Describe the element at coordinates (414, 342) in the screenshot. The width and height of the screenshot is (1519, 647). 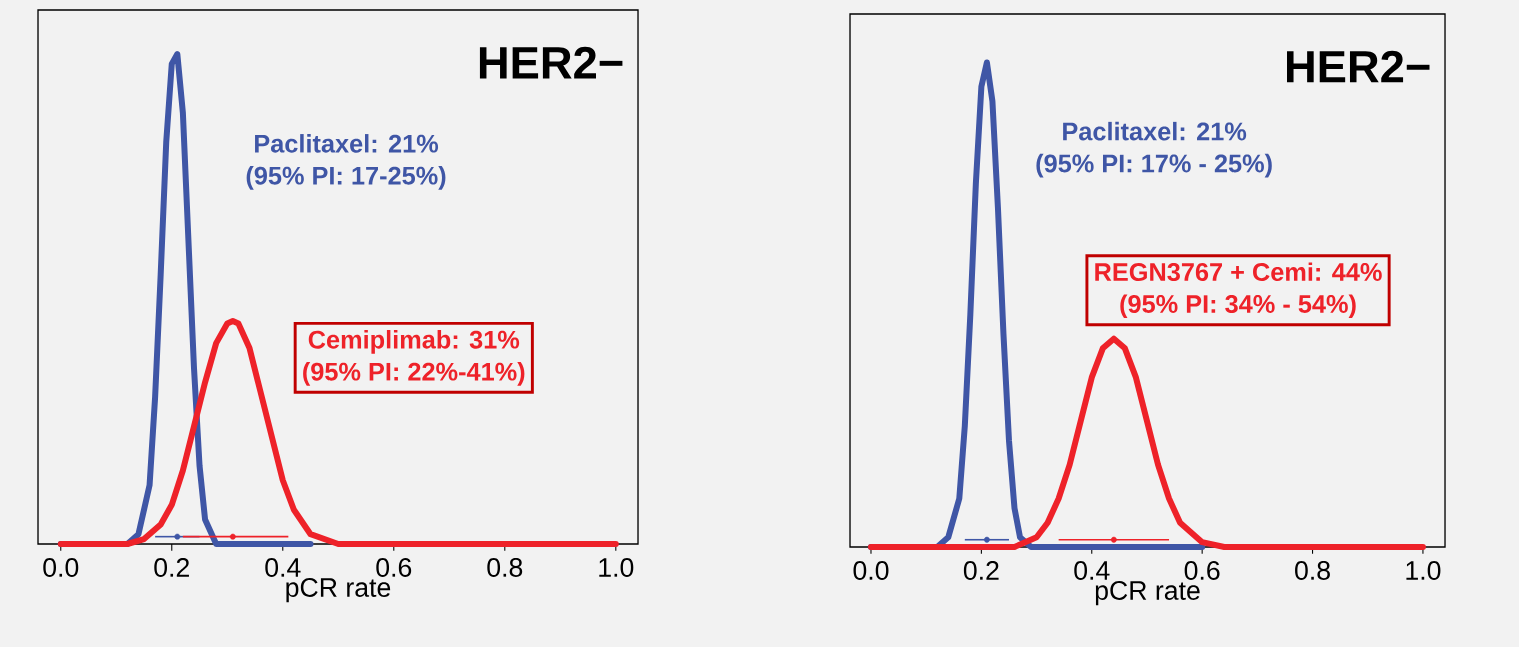
I see `annotation: Cemiplimab: 31%` at that location.